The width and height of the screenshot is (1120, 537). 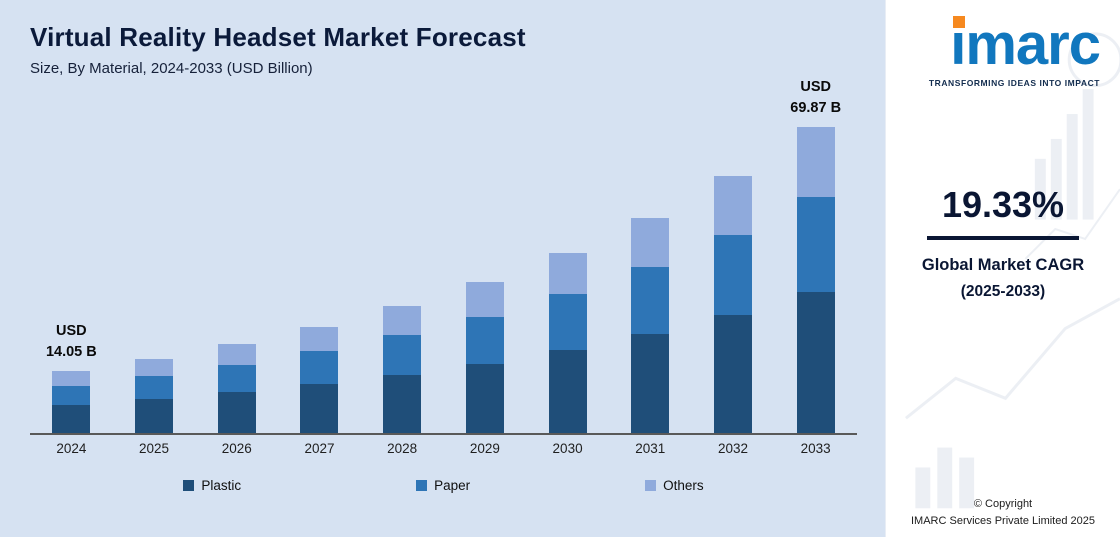 What do you see at coordinates (278, 37) in the screenshot?
I see `chart-title: Virtual Reality Headset Market Forecast` at bounding box center [278, 37].